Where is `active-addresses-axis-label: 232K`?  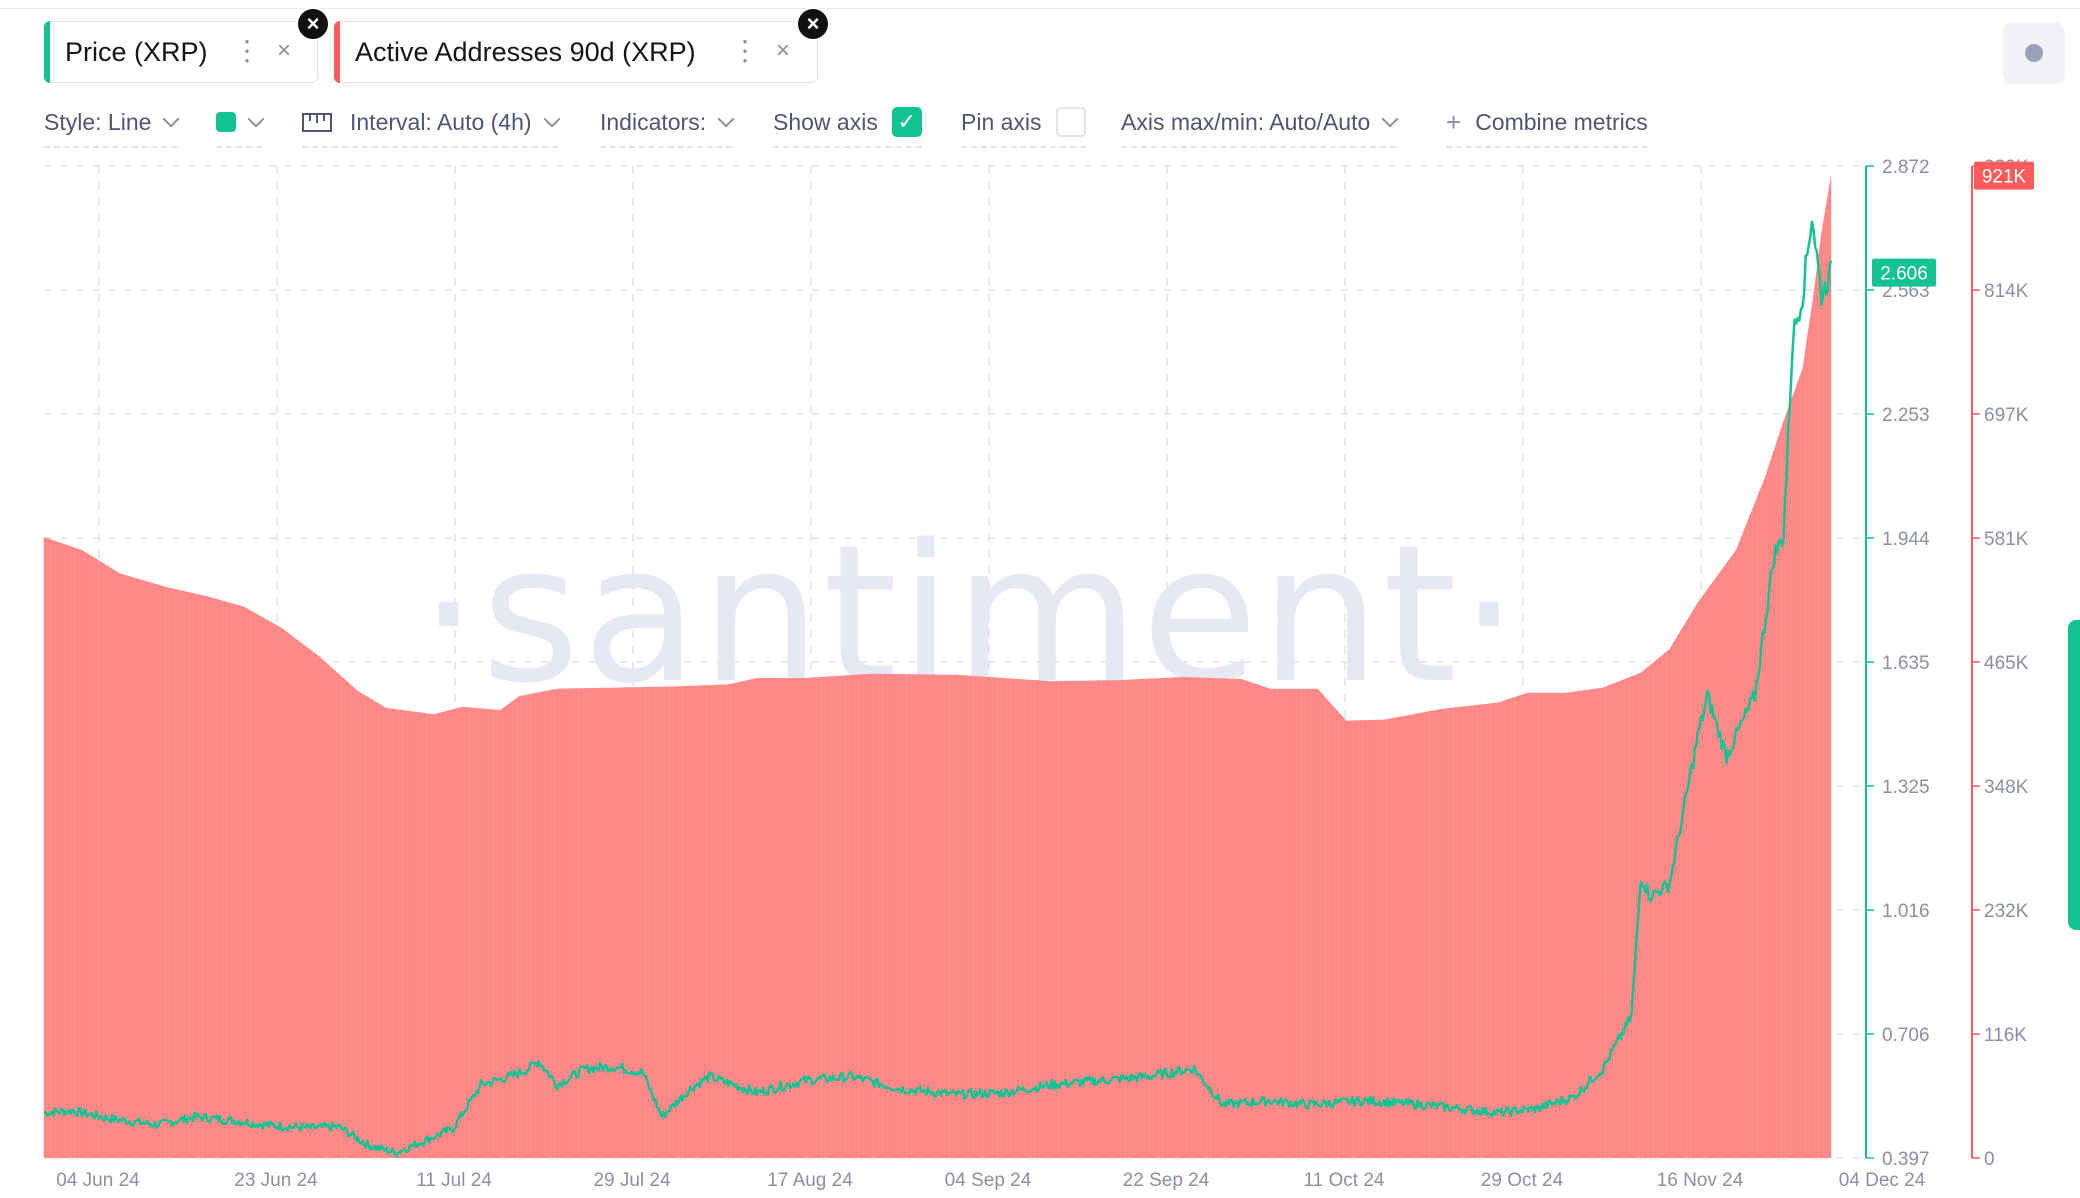 active-addresses-axis-label: 232K is located at coordinates (2006, 911).